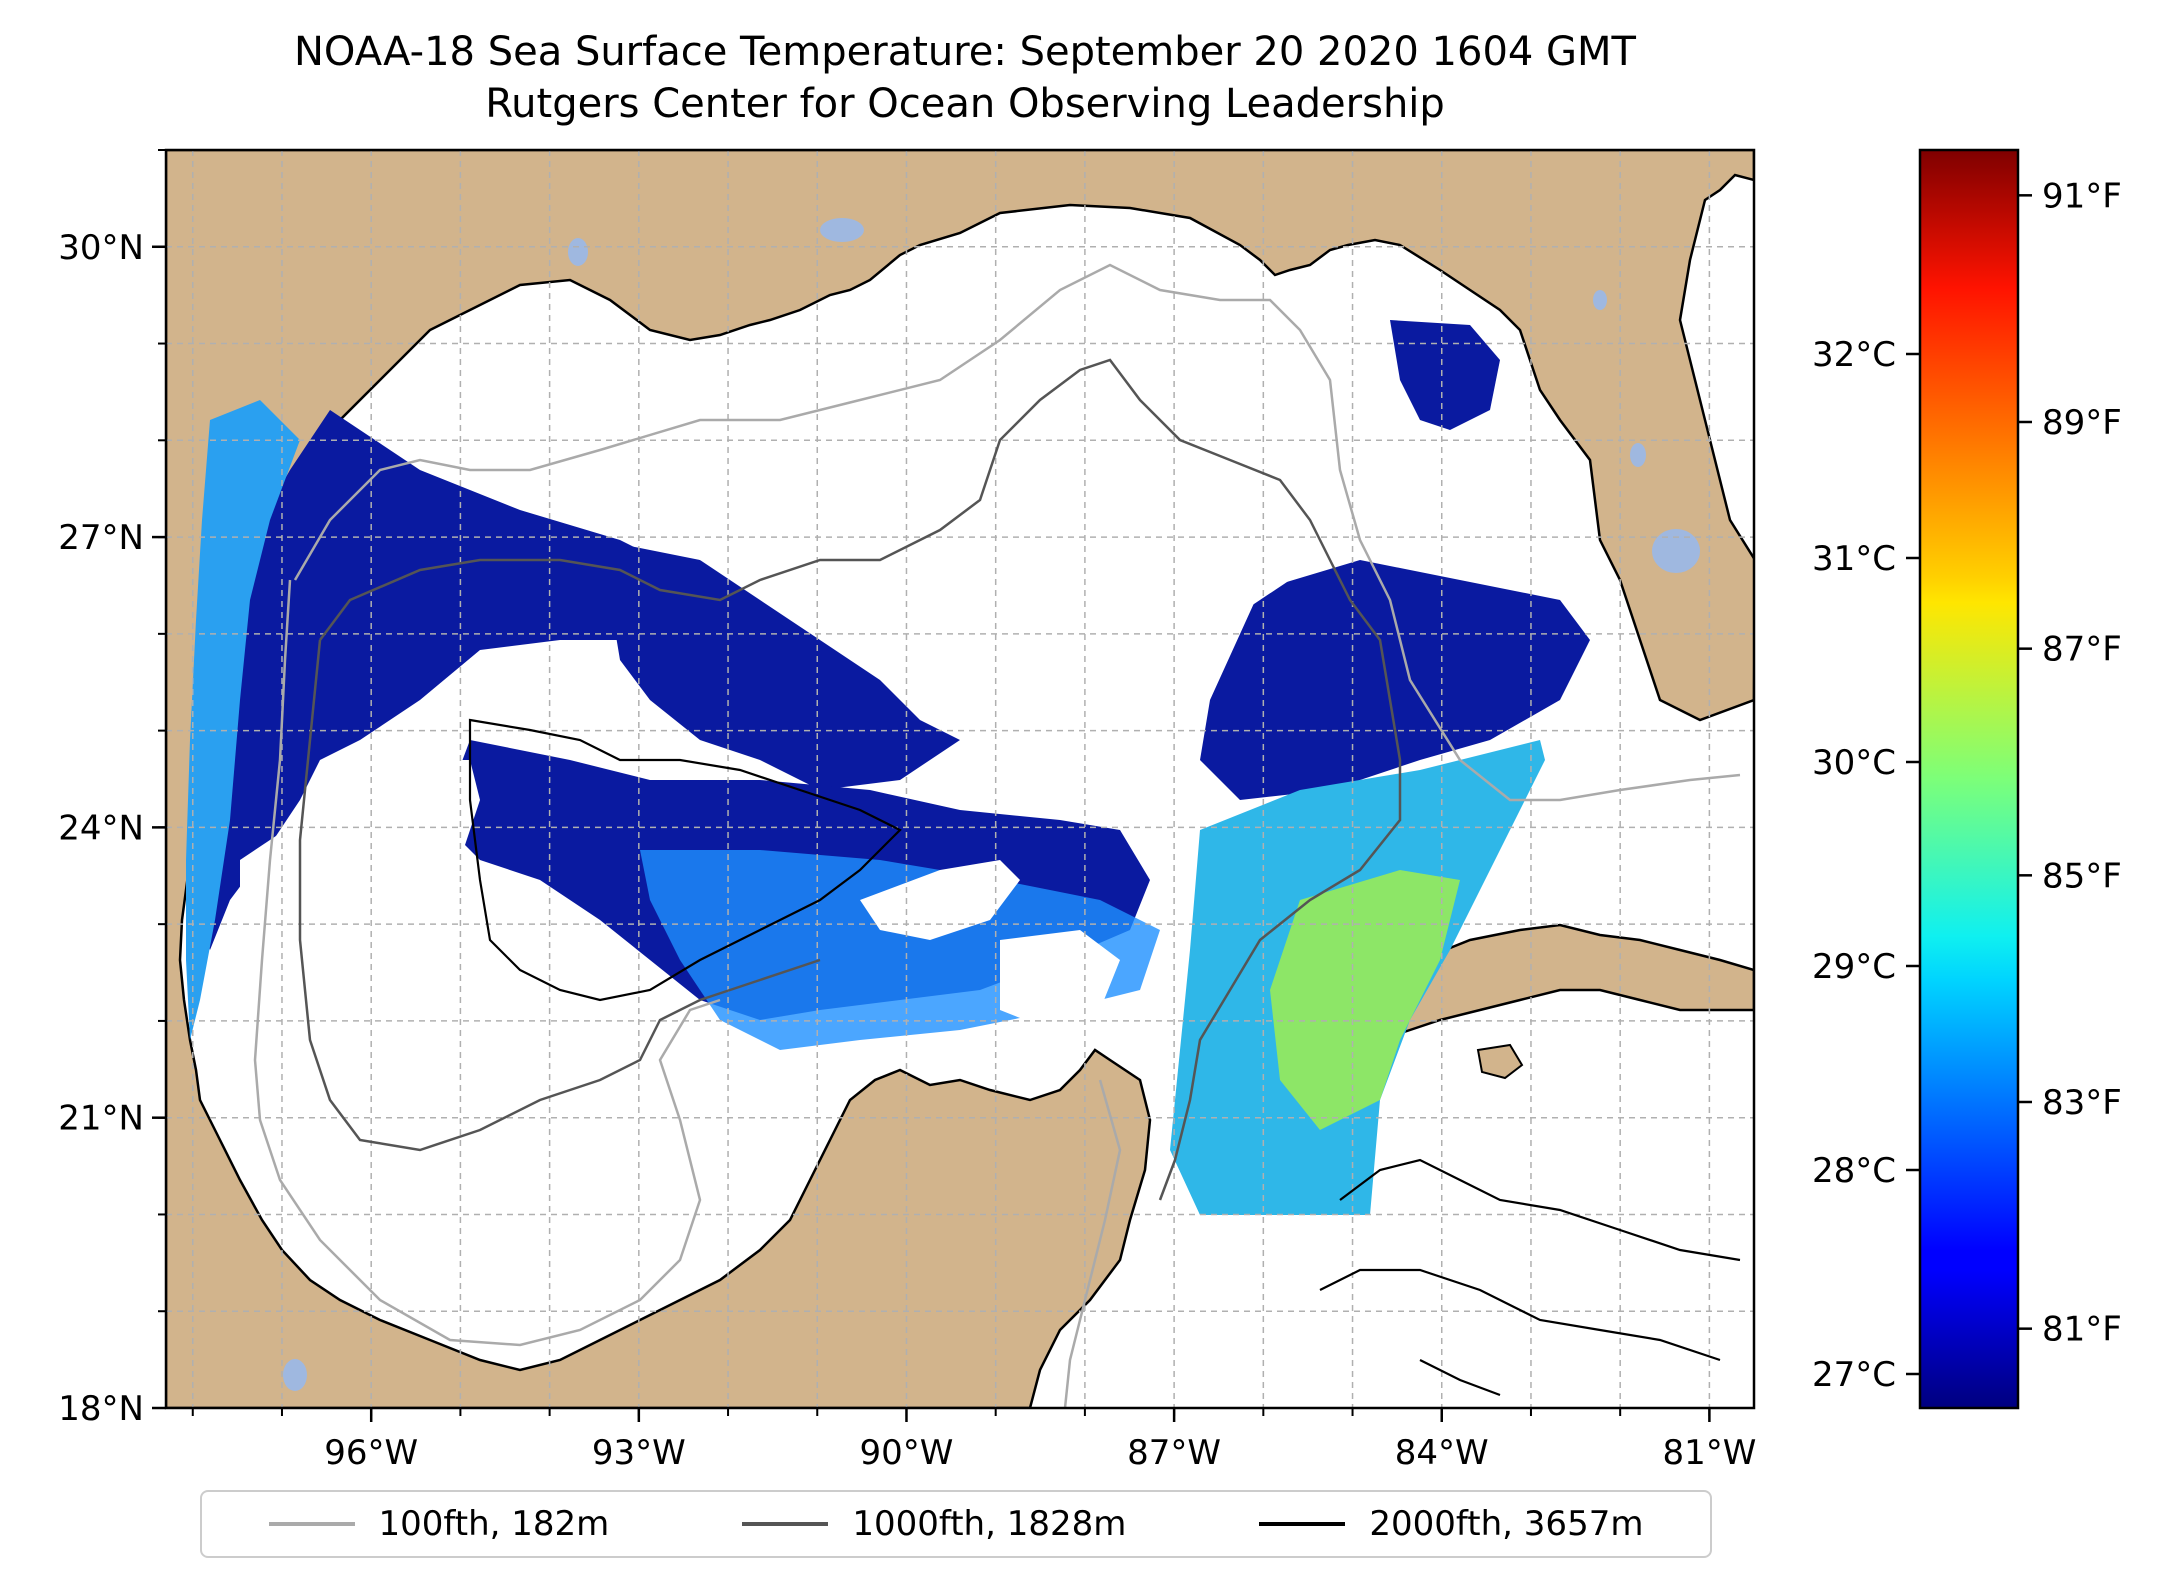 The image size is (2160, 1582). What do you see at coordinates (2082, 423) in the screenshot?
I see `colorbar-f-tick-label: 89°F` at bounding box center [2082, 423].